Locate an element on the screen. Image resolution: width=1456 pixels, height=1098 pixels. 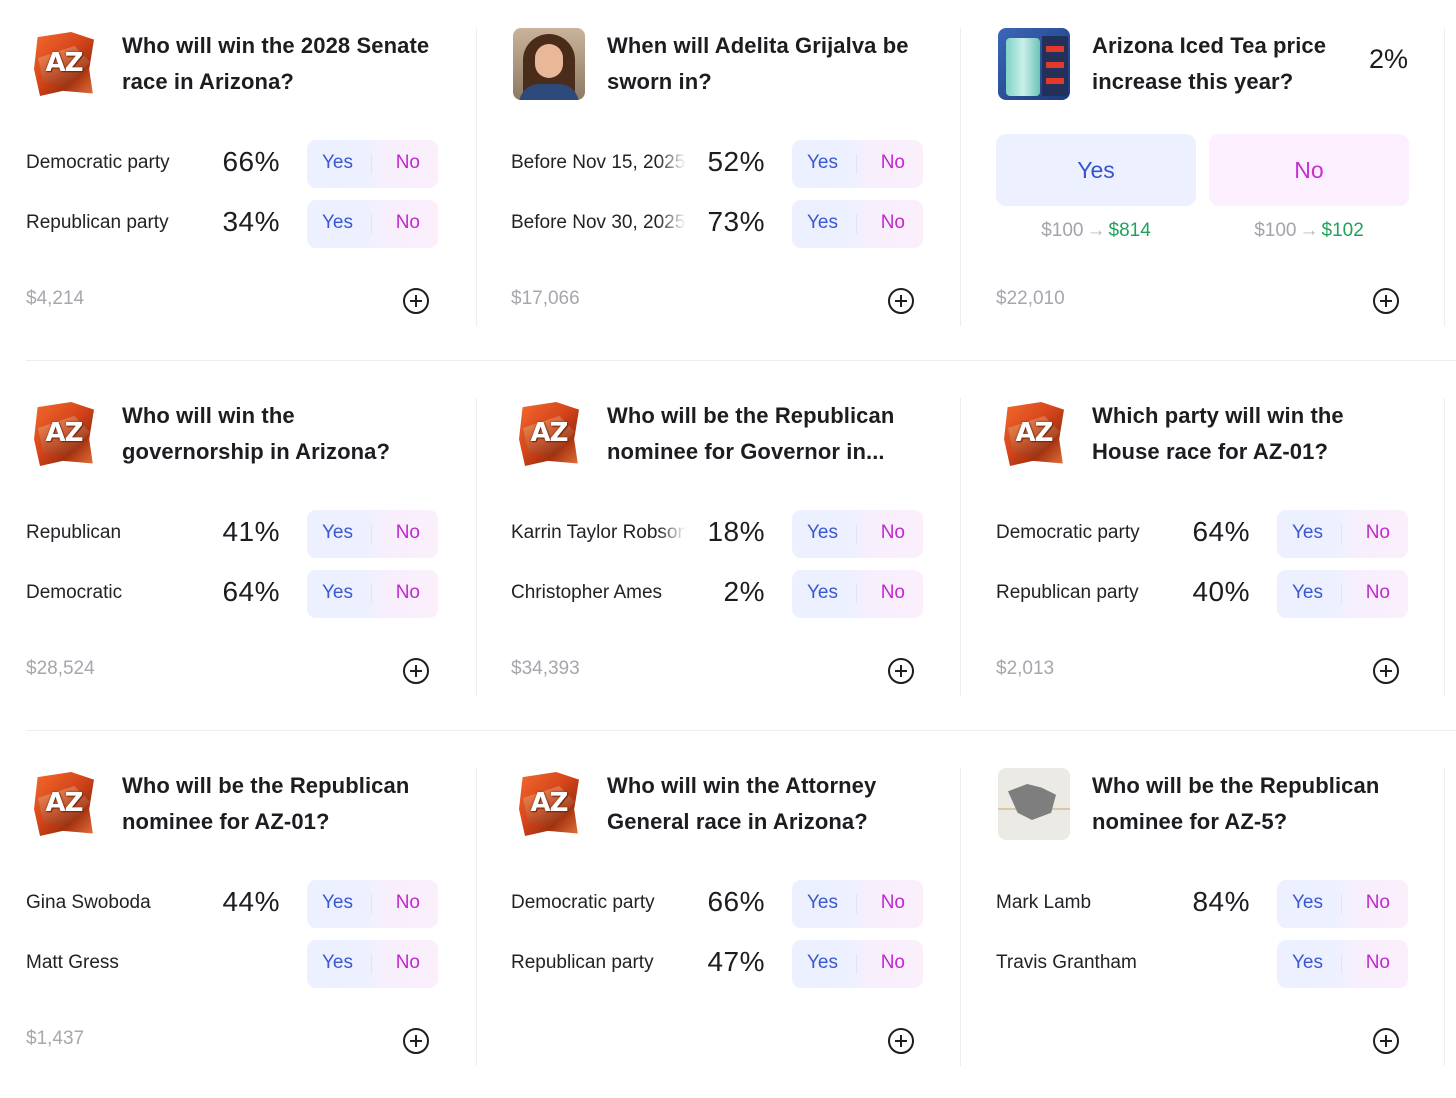
market-chance: 2% is located at coordinates (1388, 59).